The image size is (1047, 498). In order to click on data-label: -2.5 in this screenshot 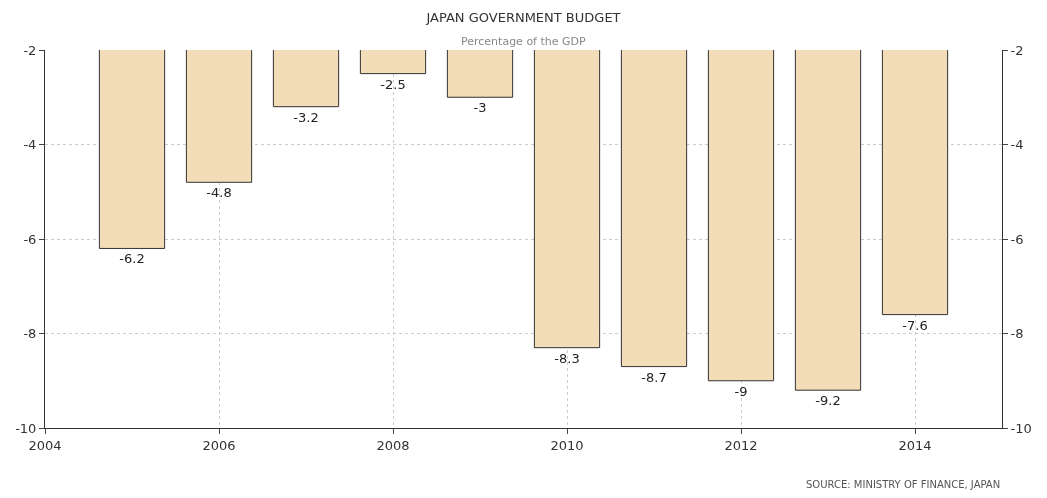, I will do `click(393, 84)`.